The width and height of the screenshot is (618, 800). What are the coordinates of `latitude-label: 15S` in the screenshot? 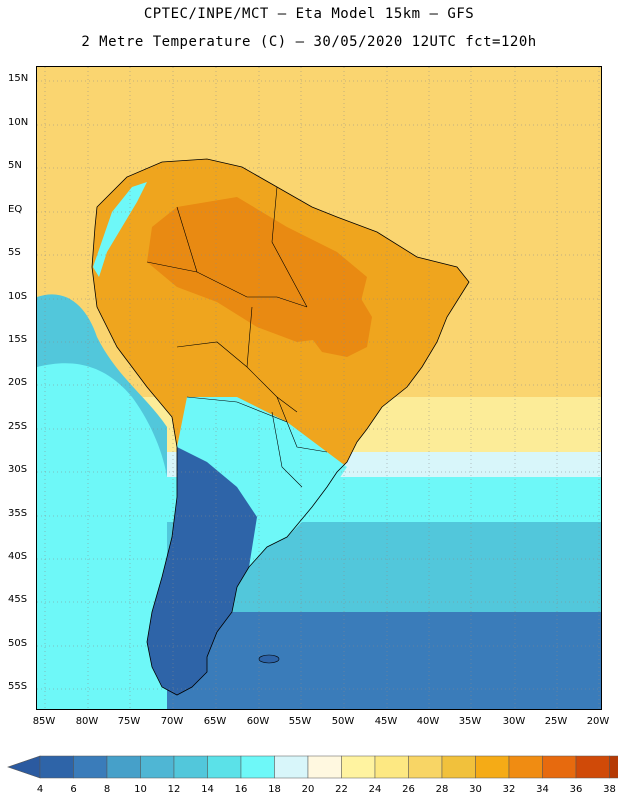 It's located at (18, 339).